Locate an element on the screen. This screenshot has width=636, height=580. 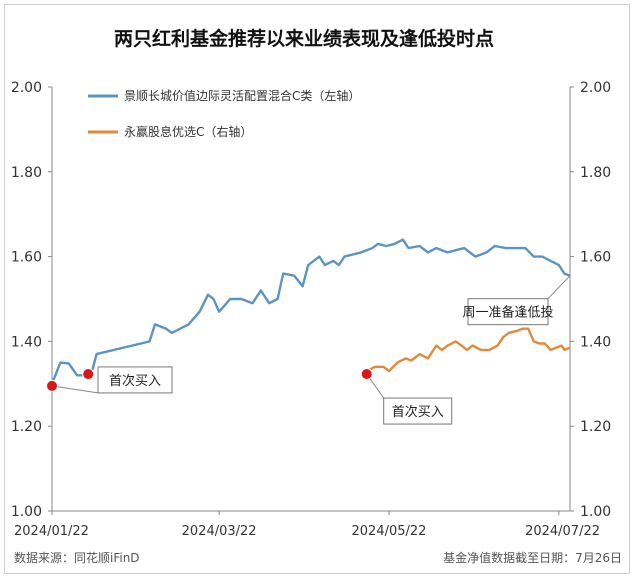
legend-label-series-1: 景顺长城价值边际灵活配置混合C类（左轴） is located at coordinates (242, 95).